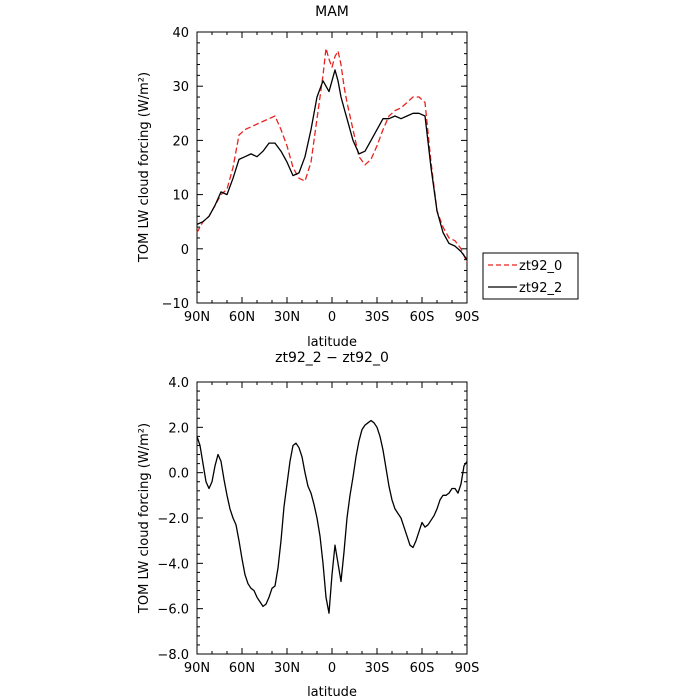  What do you see at coordinates (332, 342) in the screenshot?
I see `top-x-axis-label: latitude` at bounding box center [332, 342].